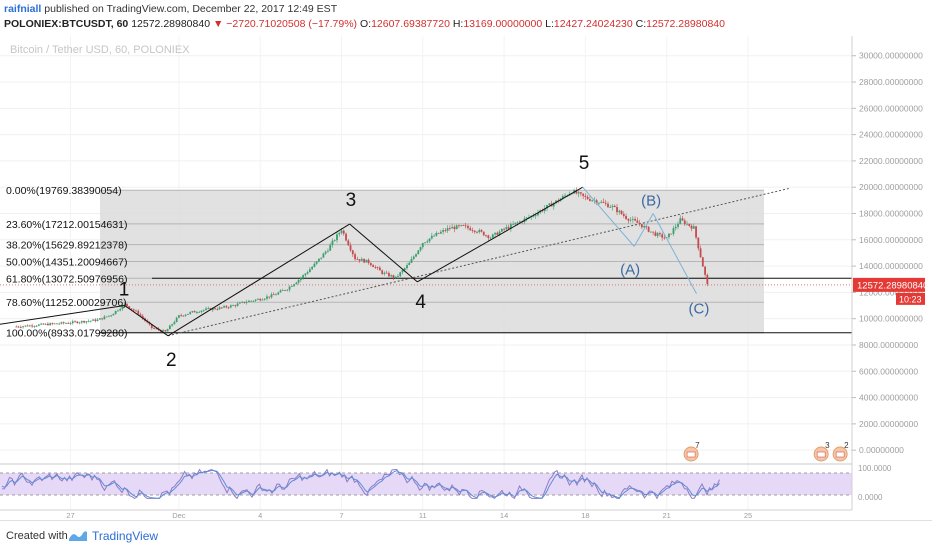  Describe the element at coordinates (423, 515) in the screenshot. I see `time-tick-label: 11` at that location.